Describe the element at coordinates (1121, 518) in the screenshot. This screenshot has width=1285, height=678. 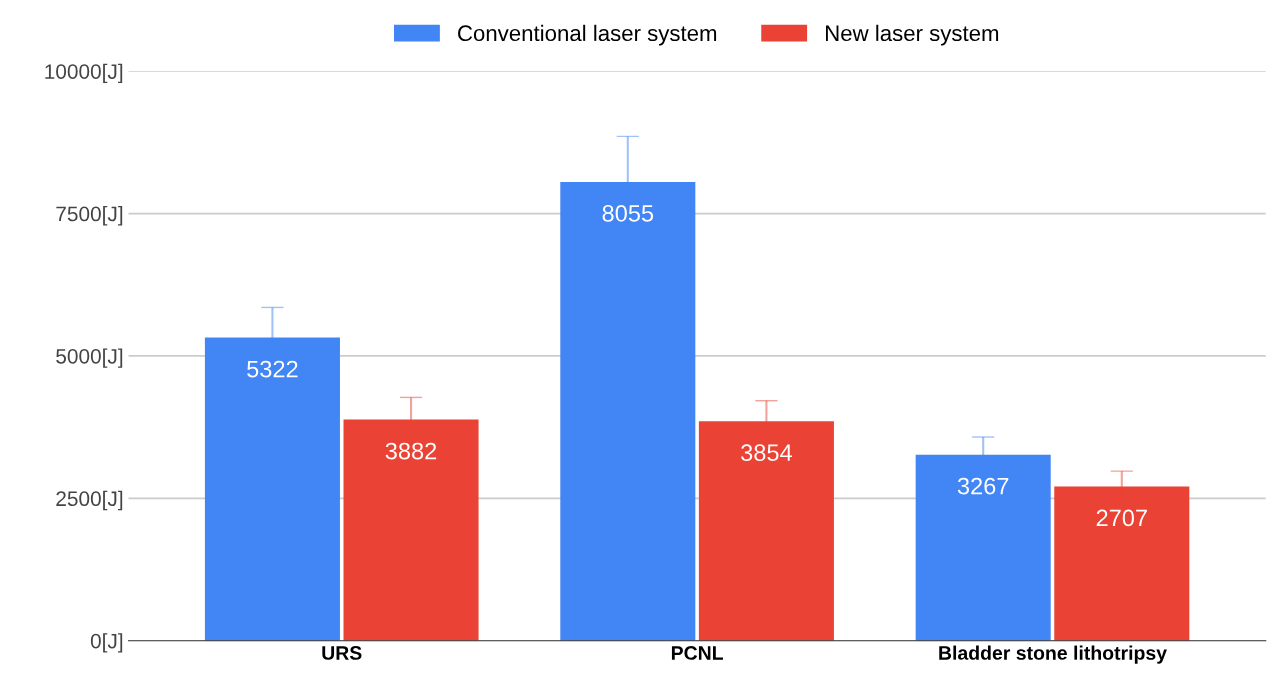
I see `data-label: 2707` at that location.